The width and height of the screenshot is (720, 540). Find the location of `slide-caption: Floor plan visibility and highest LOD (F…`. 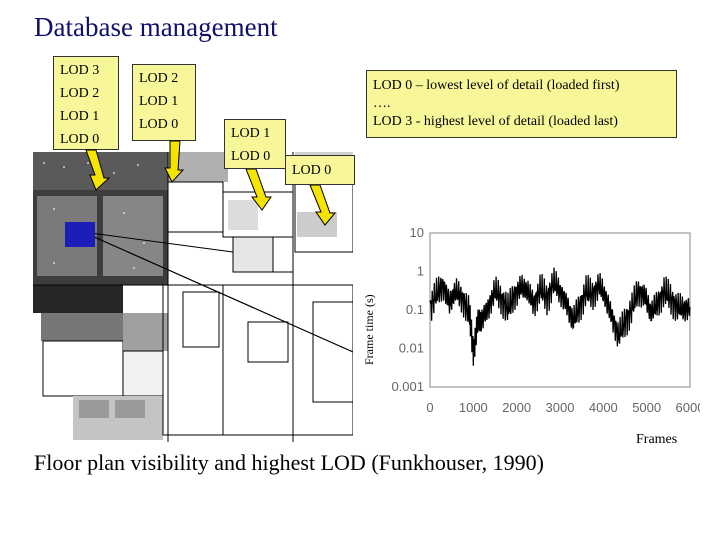

slide-caption: Floor plan visibility and highest LOD (F… is located at coordinates (289, 462).